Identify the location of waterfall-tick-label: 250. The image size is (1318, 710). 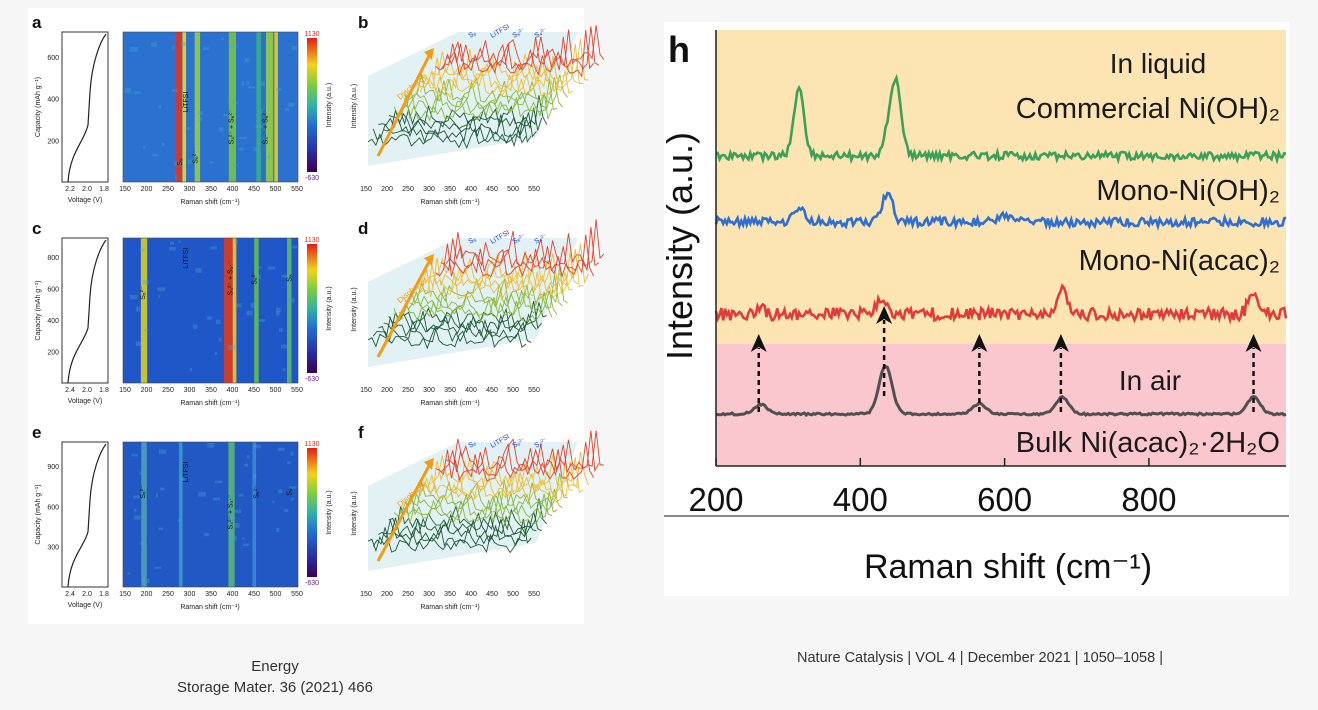
(408, 594).